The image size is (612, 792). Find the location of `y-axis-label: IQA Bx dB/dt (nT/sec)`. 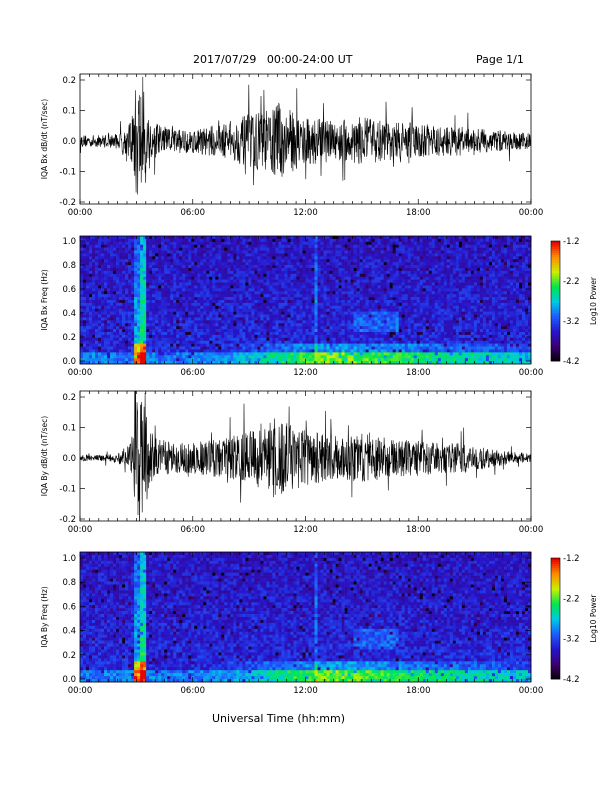

y-axis-label: IQA Bx dB/dt (nT/sec) is located at coordinates (44, 139).